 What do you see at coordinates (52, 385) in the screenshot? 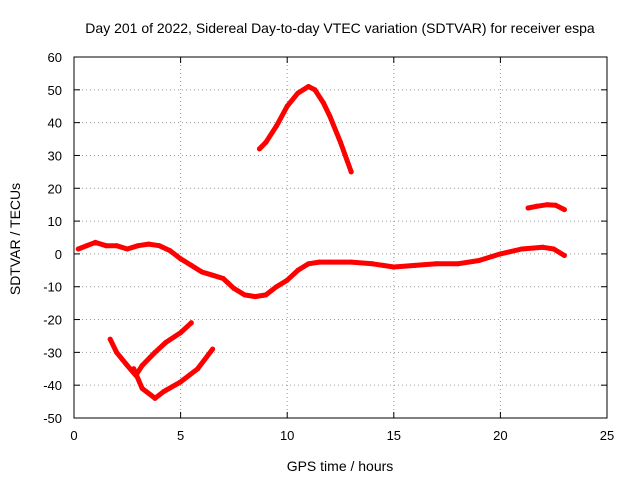
I see `y-tick-label: -40` at bounding box center [52, 385].